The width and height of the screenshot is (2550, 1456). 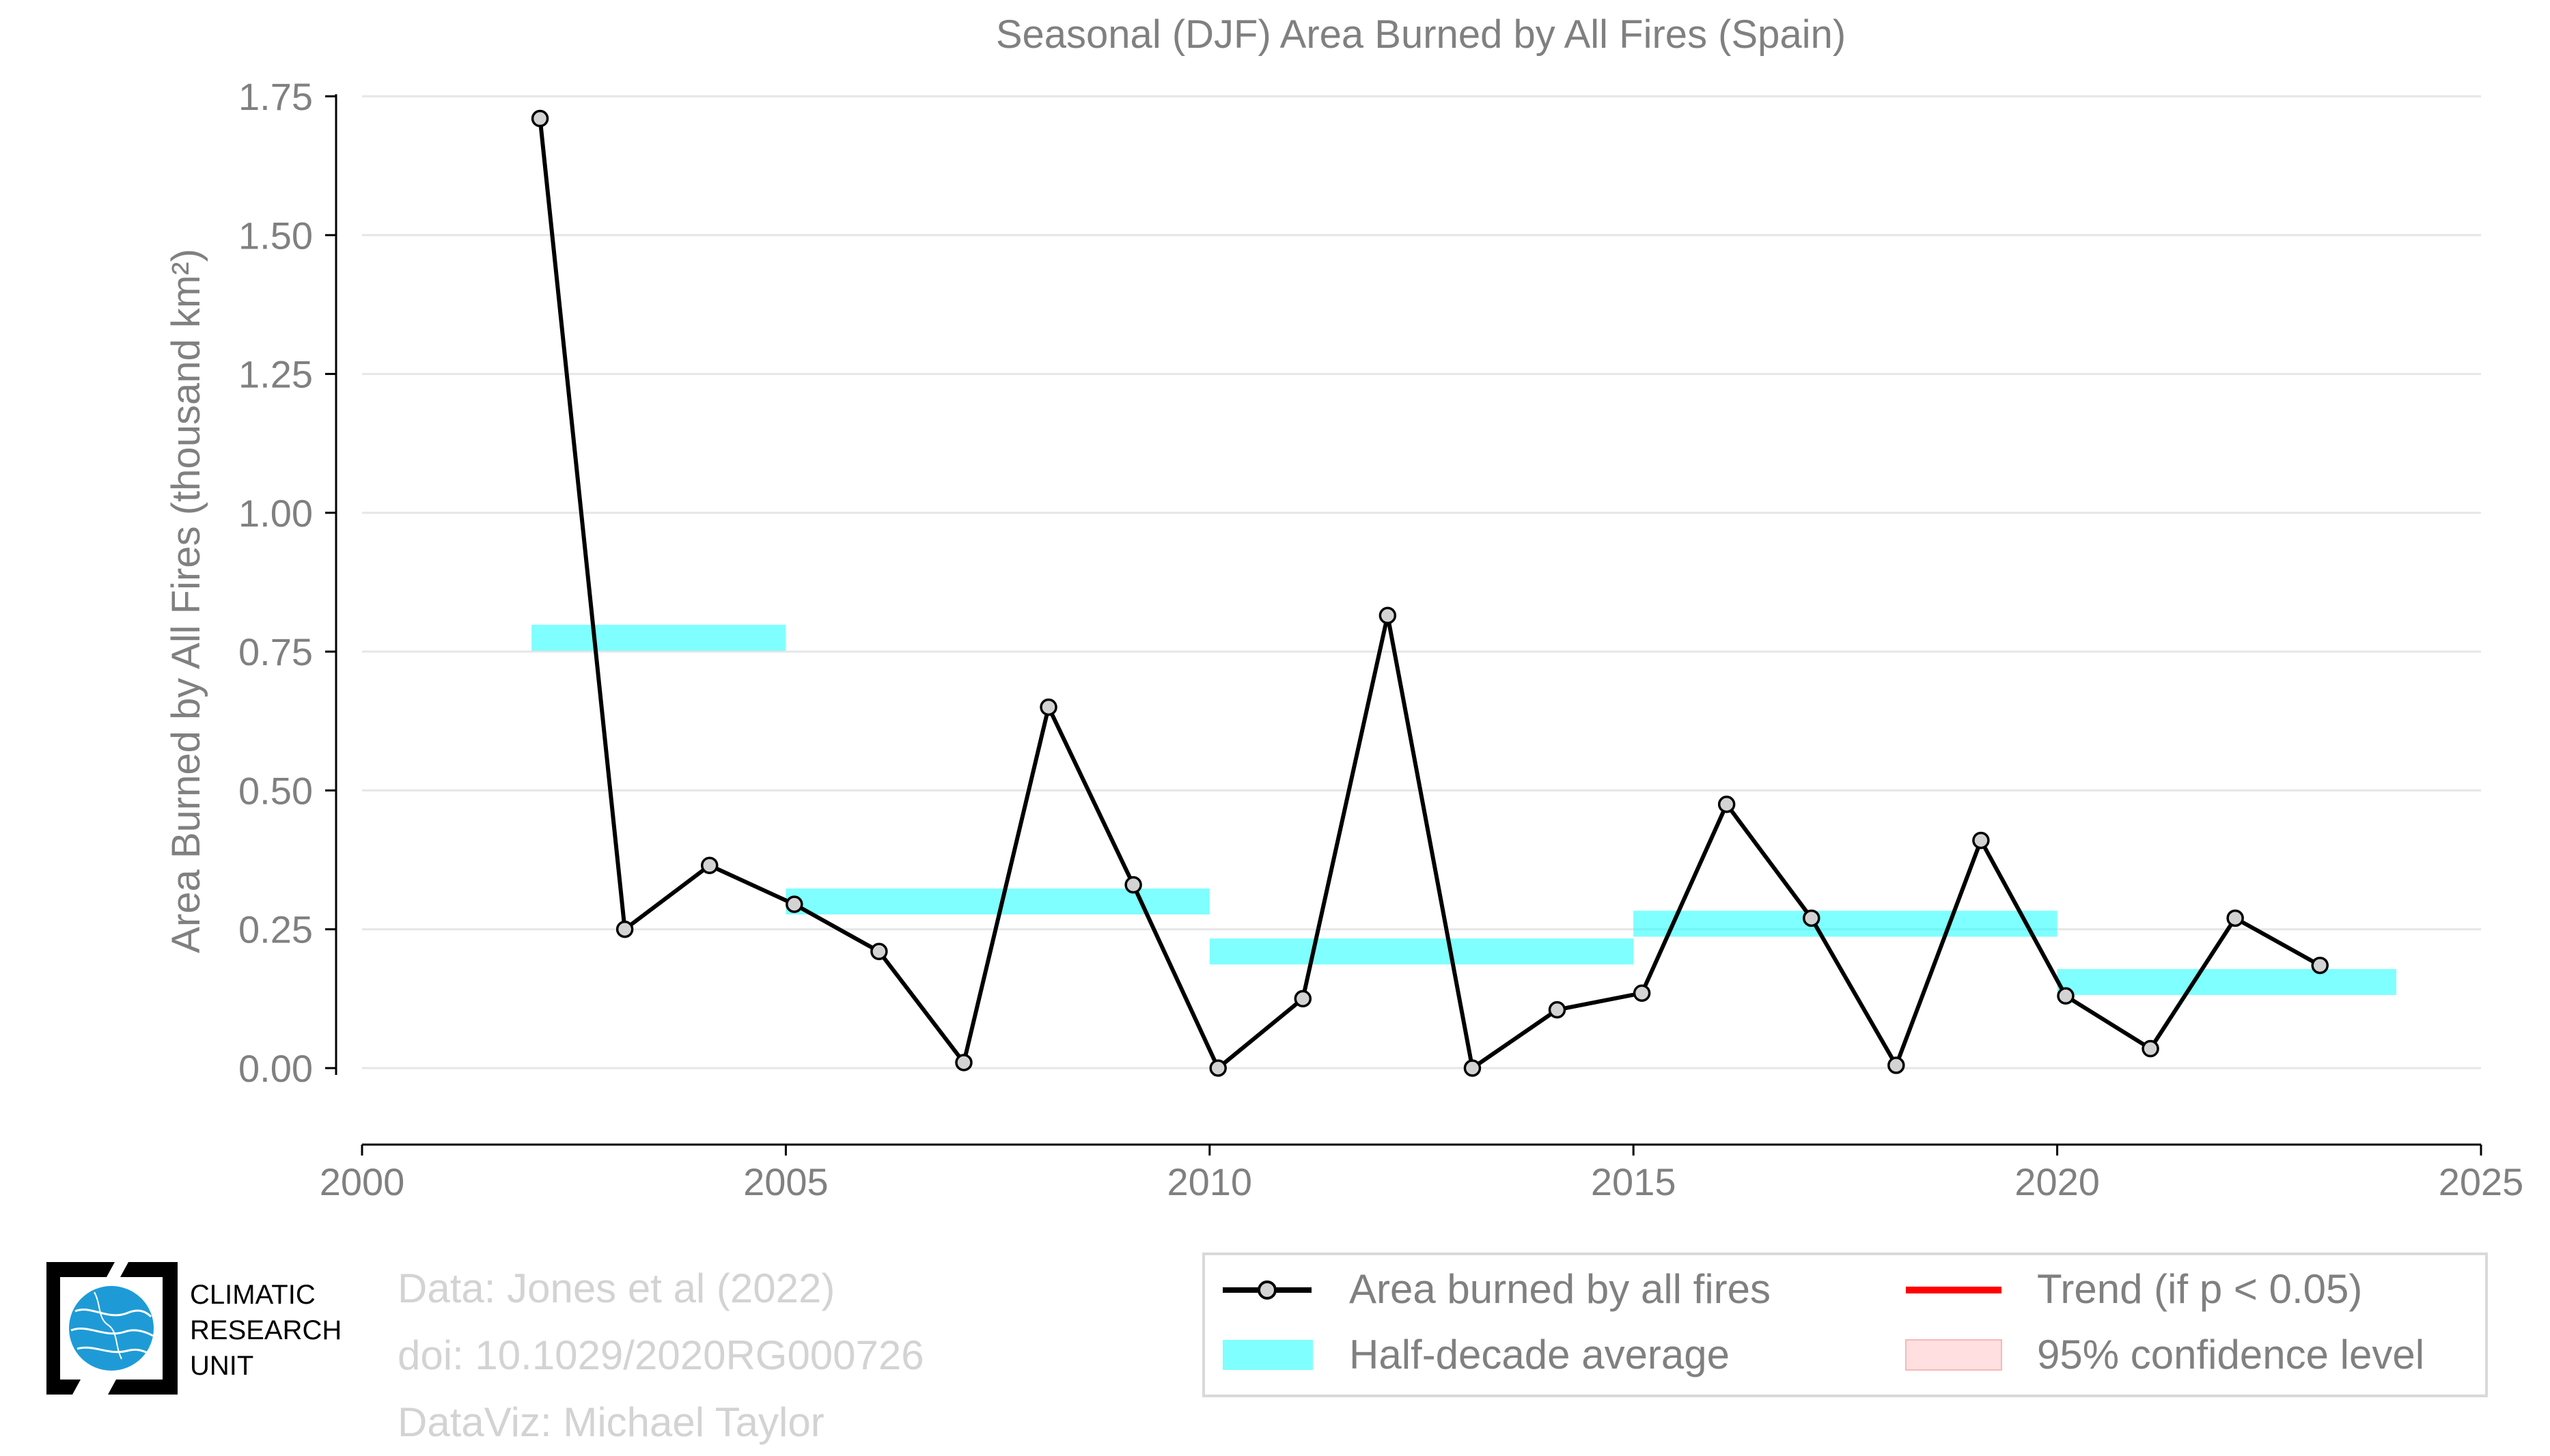 What do you see at coordinates (186, 601) in the screenshot?
I see `y-axis-label: Area Burned by All Fires (thousand km²)` at bounding box center [186, 601].